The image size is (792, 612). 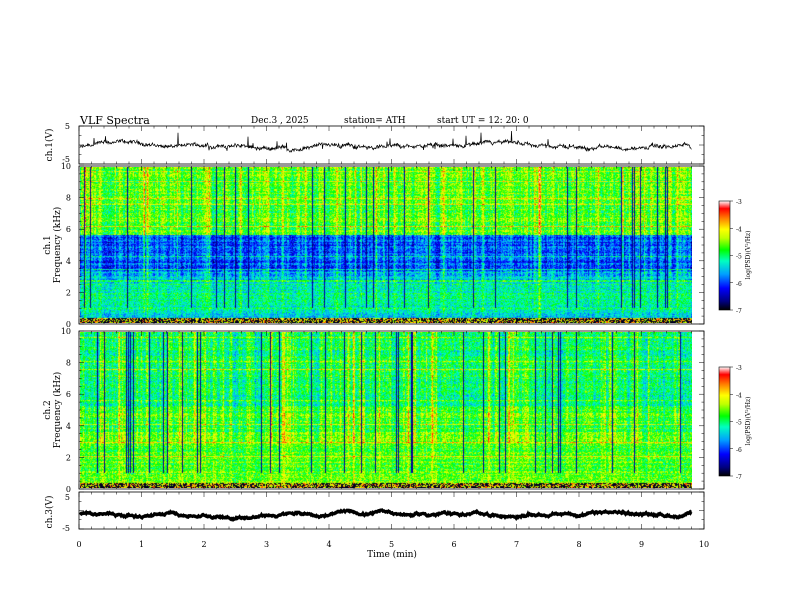 I want to click on x-tick-label-2: 2, so click(x=203, y=544).